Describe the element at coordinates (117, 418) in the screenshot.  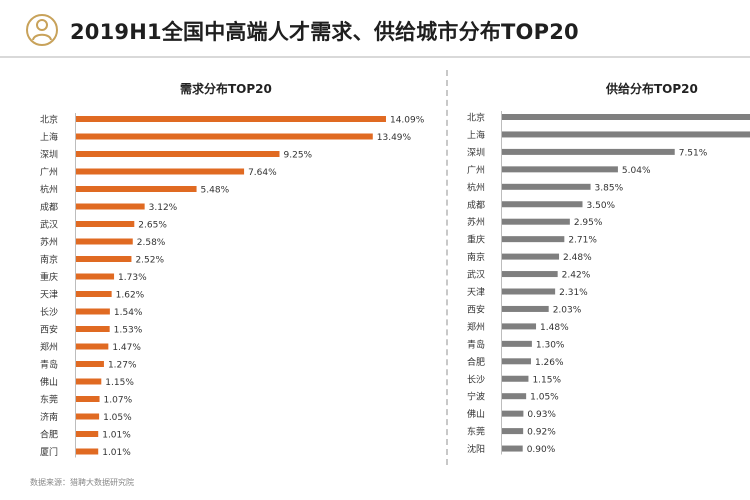
I see `value-label: 1.05%` at that location.